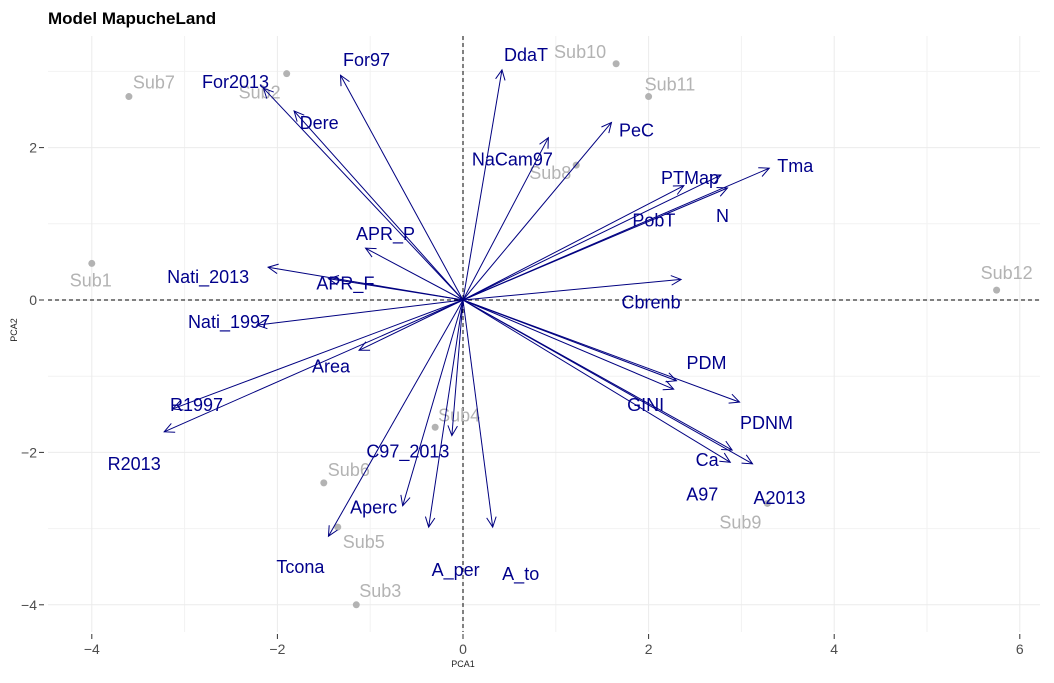 The width and height of the screenshot is (1054, 683). What do you see at coordinates (29, 605) in the screenshot?
I see `y-tick-label: −4` at bounding box center [29, 605].